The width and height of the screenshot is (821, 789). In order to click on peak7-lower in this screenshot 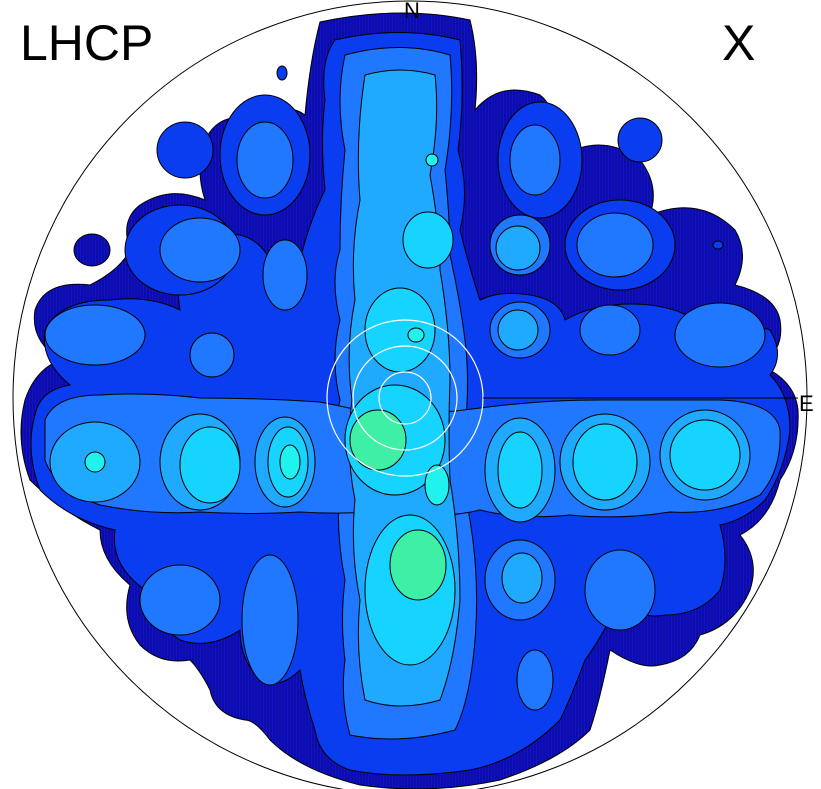, I will do `click(418, 565)`.